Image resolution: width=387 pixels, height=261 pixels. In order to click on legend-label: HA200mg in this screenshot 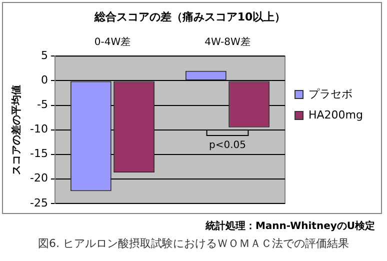, I will do `click(336, 115)`.